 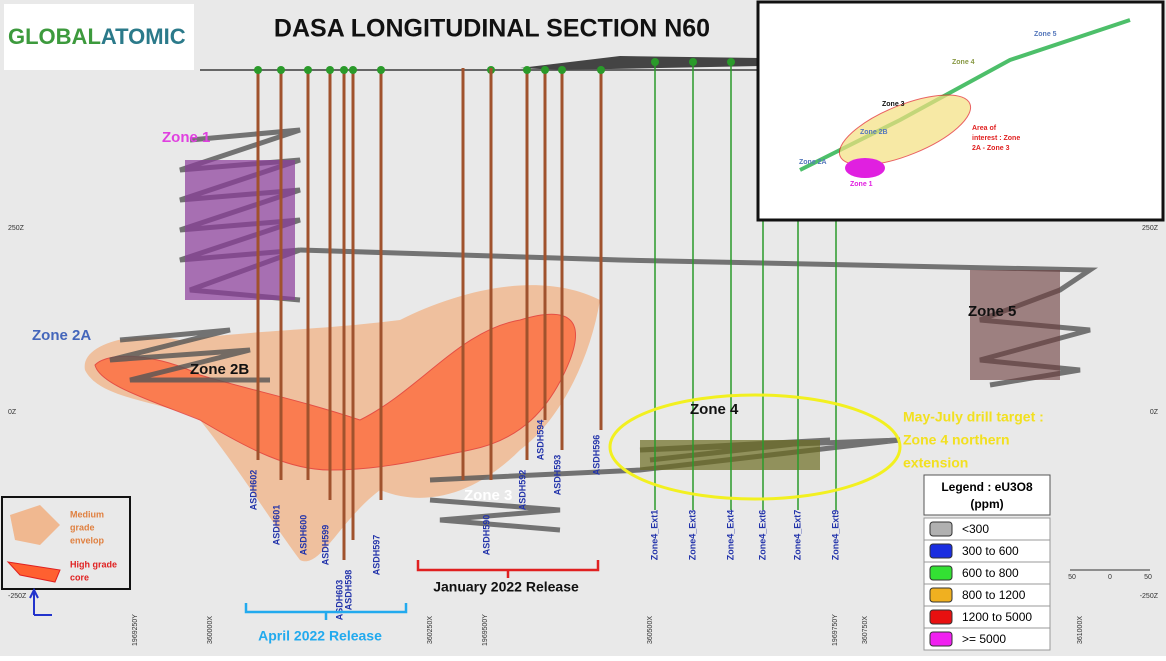 What do you see at coordinates (320, 636) in the screenshot?
I see `release-label: April 2022 Release` at bounding box center [320, 636].